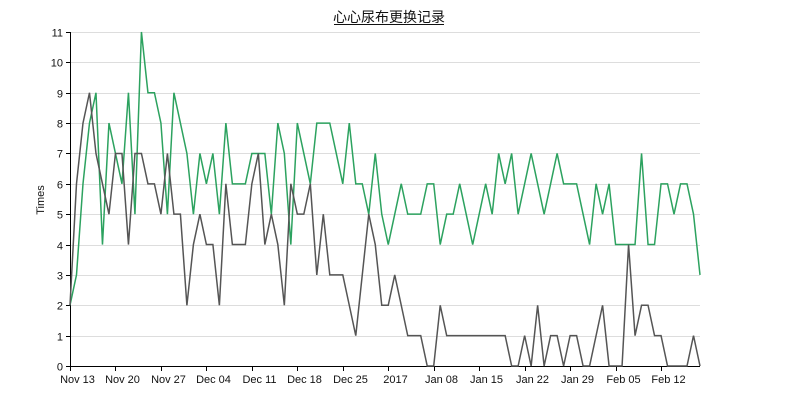 The height and width of the screenshot is (418, 800). Describe the element at coordinates (623, 380) in the screenshot. I see `x-tick-label: Feb 05` at that location.